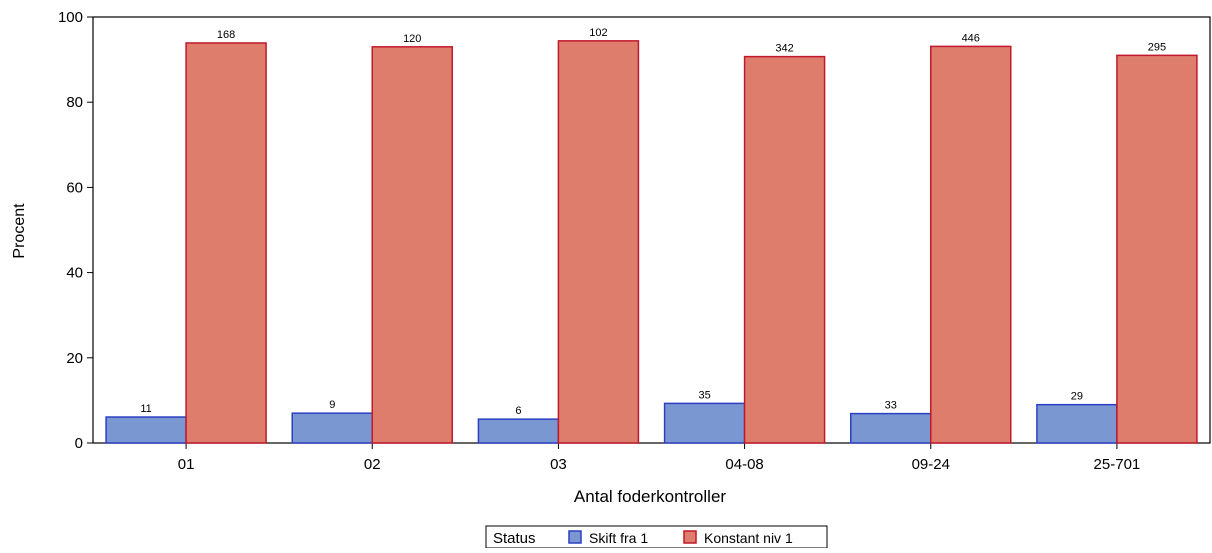  I want to click on bar-value-label: 35, so click(704, 395).